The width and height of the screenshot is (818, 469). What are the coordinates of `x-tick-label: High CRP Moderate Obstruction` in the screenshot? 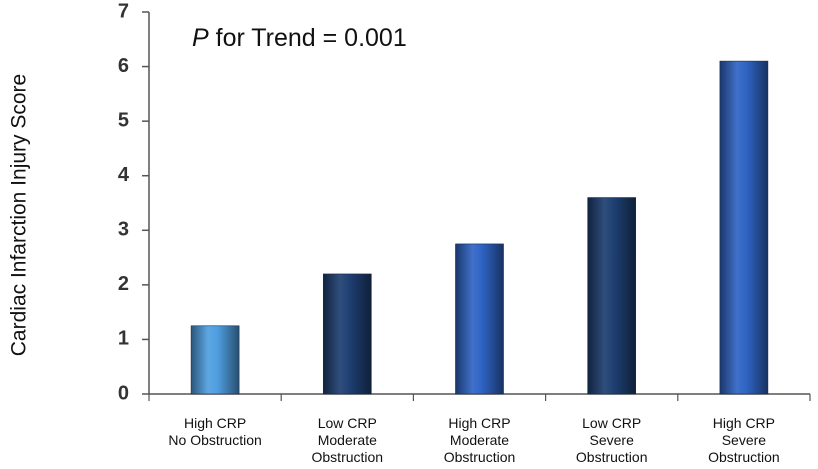 It's located at (480, 440).